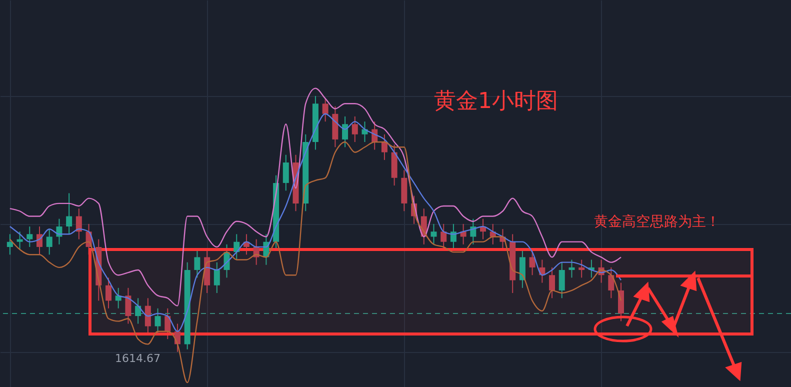  What do you see at coordinates (496, 101) in the screenshot?
I see `chart-title: 黄金1小时图` at bounding box center [496, 101].